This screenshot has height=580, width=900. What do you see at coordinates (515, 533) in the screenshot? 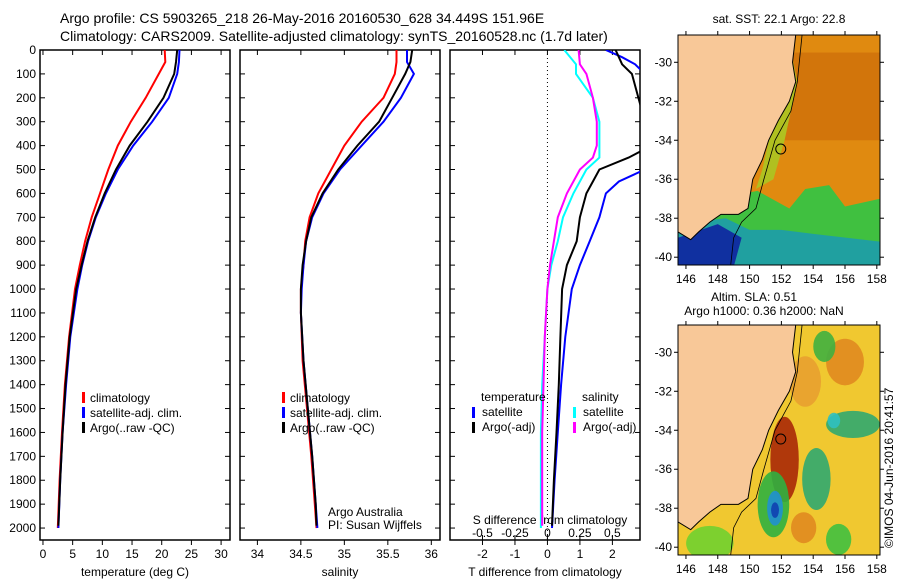
I see `xtick2-label: -0.25` at bounding box center [515, 533].